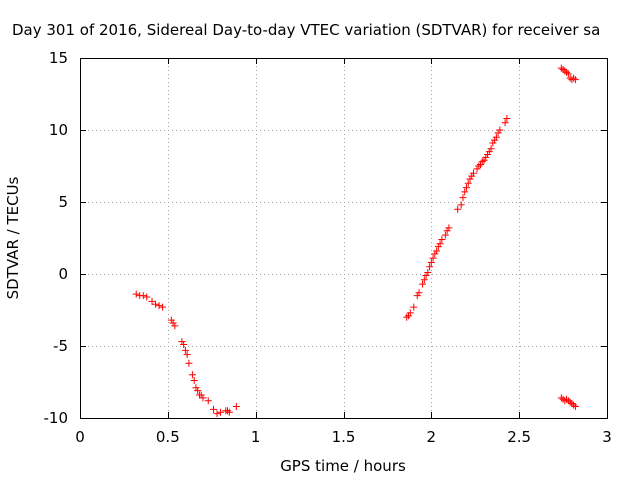 The image size is (640, 480). What do you see at coordinates (80, 437) in the screenshot?
I see `x-tick-label: 0` at bounding box center [80, 437].